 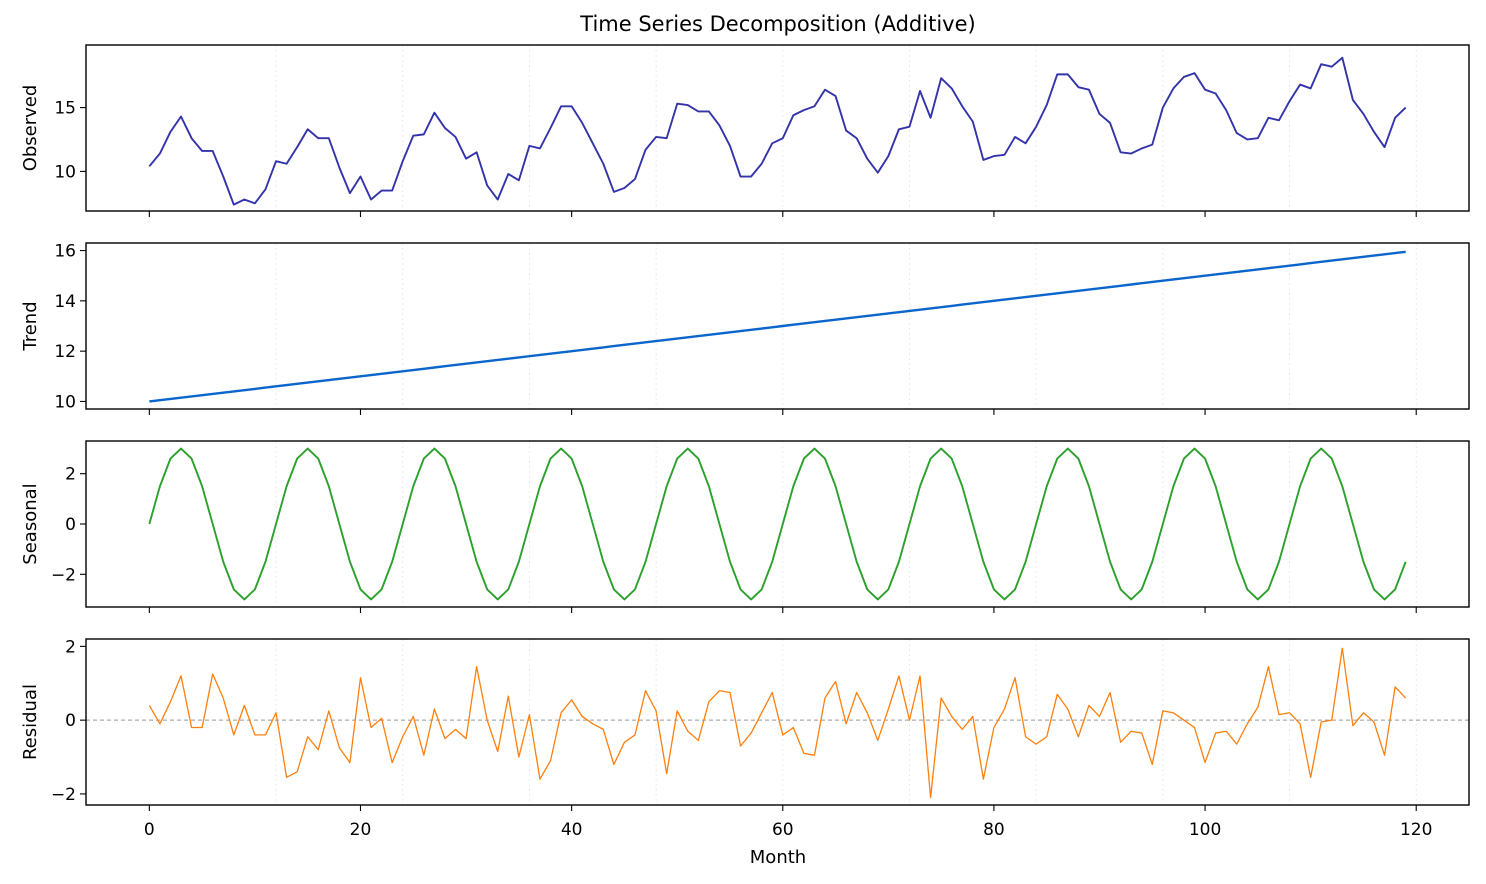 I want to click on seasonal-ytick-label: 0, so click(x=70, y=525).